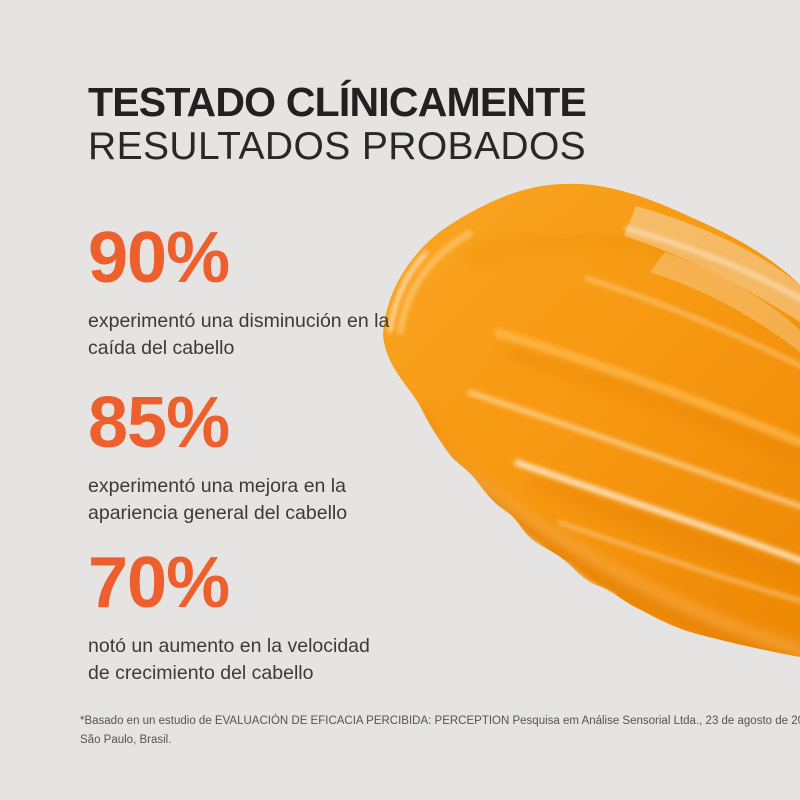 This screenshot has height=800, width=800. What do you see at coordinates (201, 673) in the screenshot?
I see `stat-description-line: de crecimiento del cabello` at bounding box center [201, 673].